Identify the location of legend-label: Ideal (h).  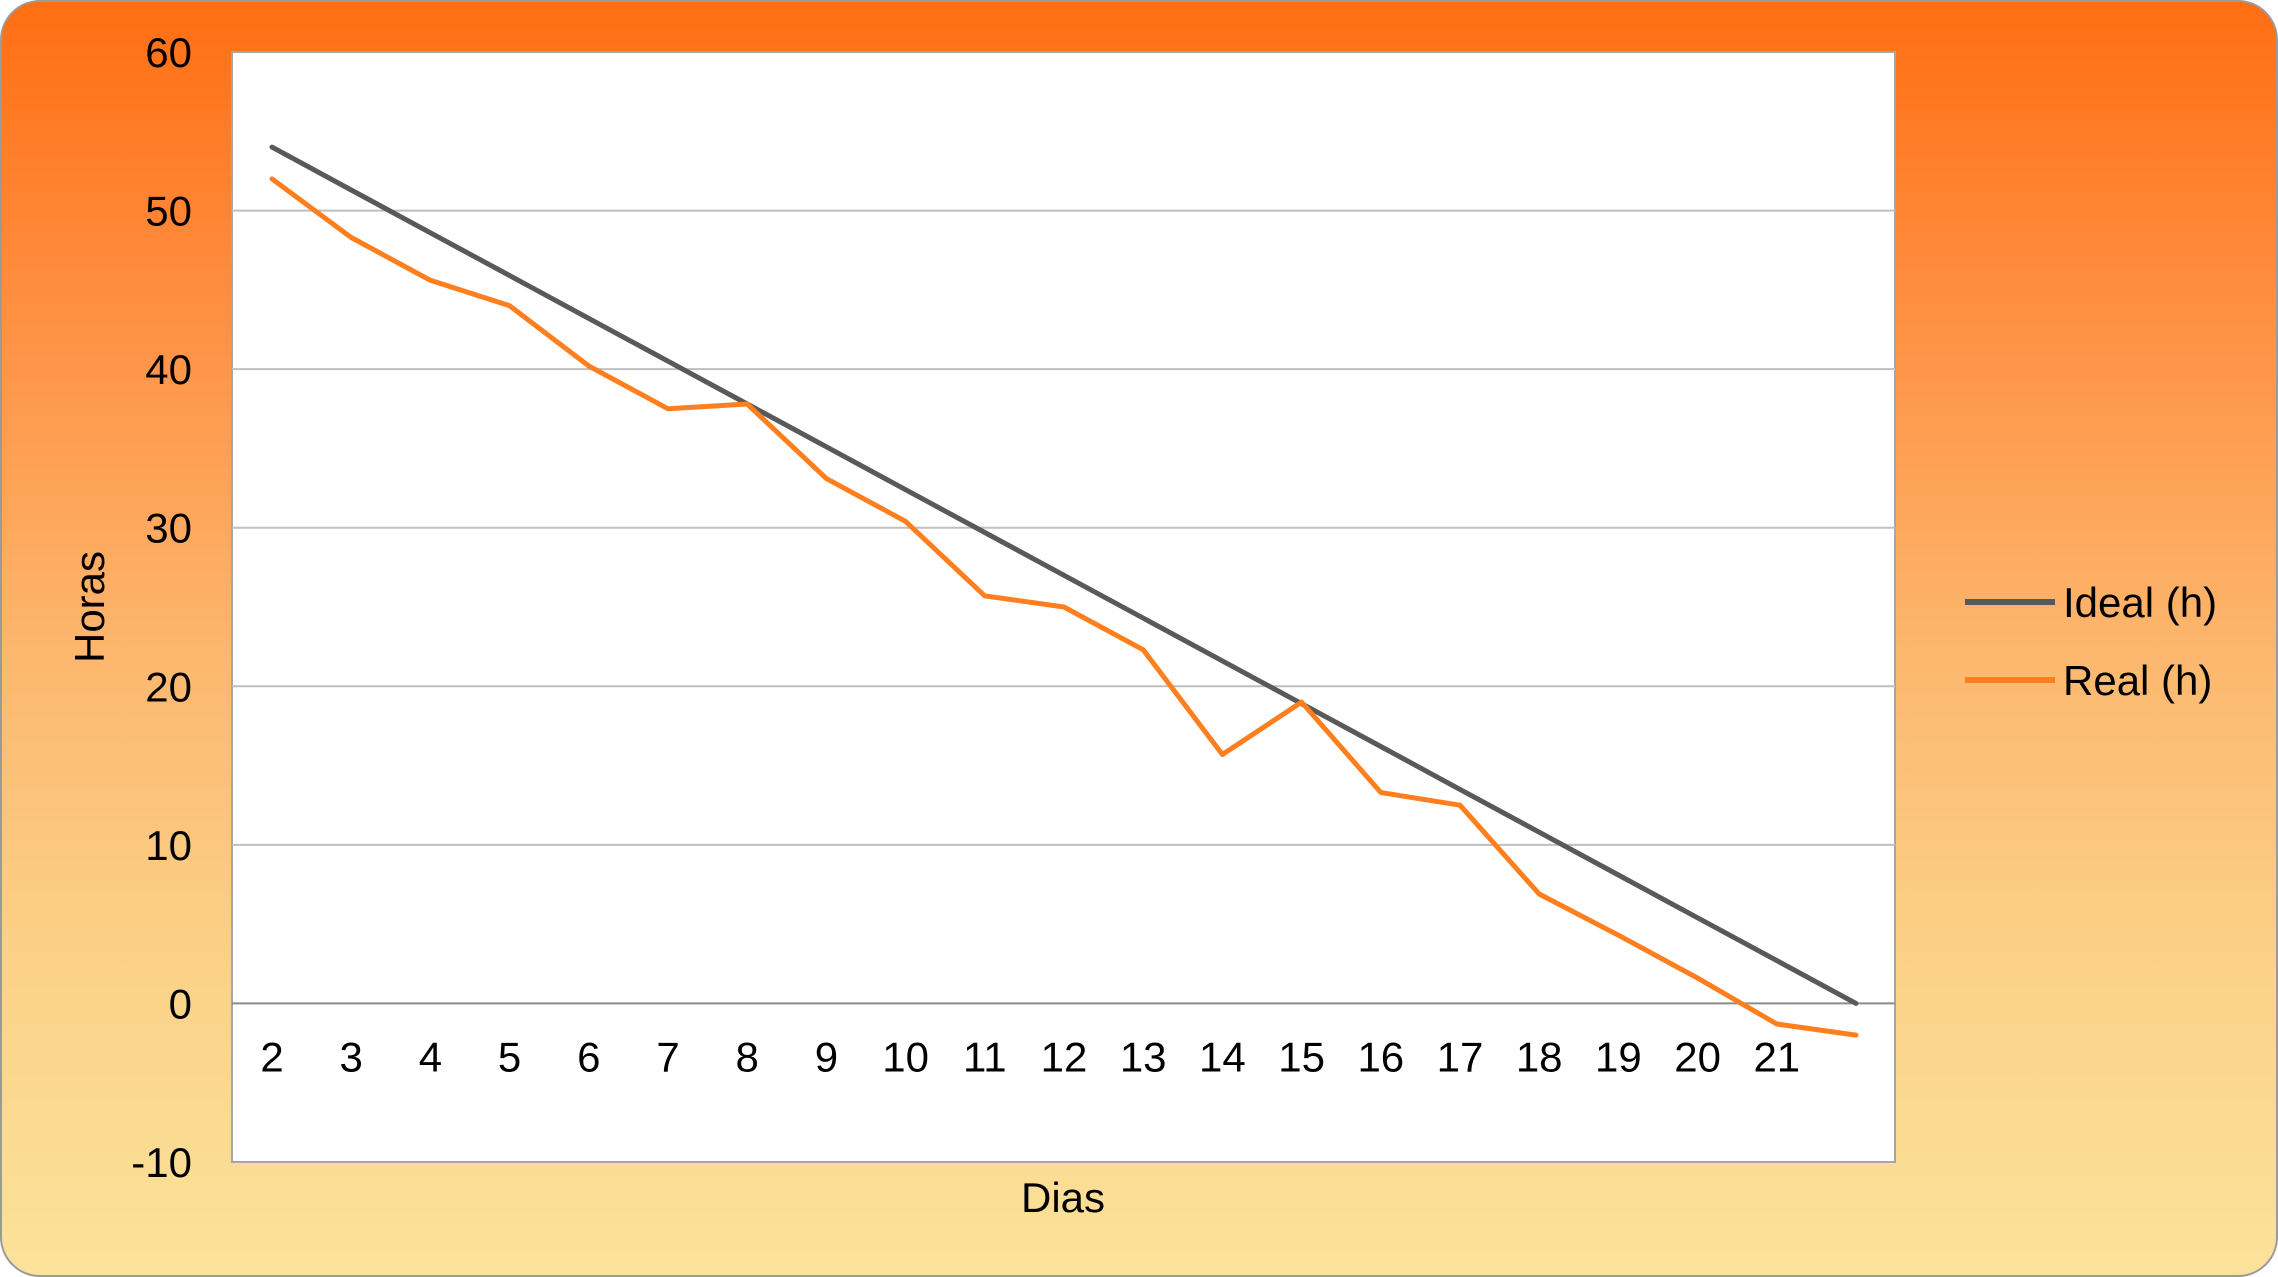
(2140, 602).